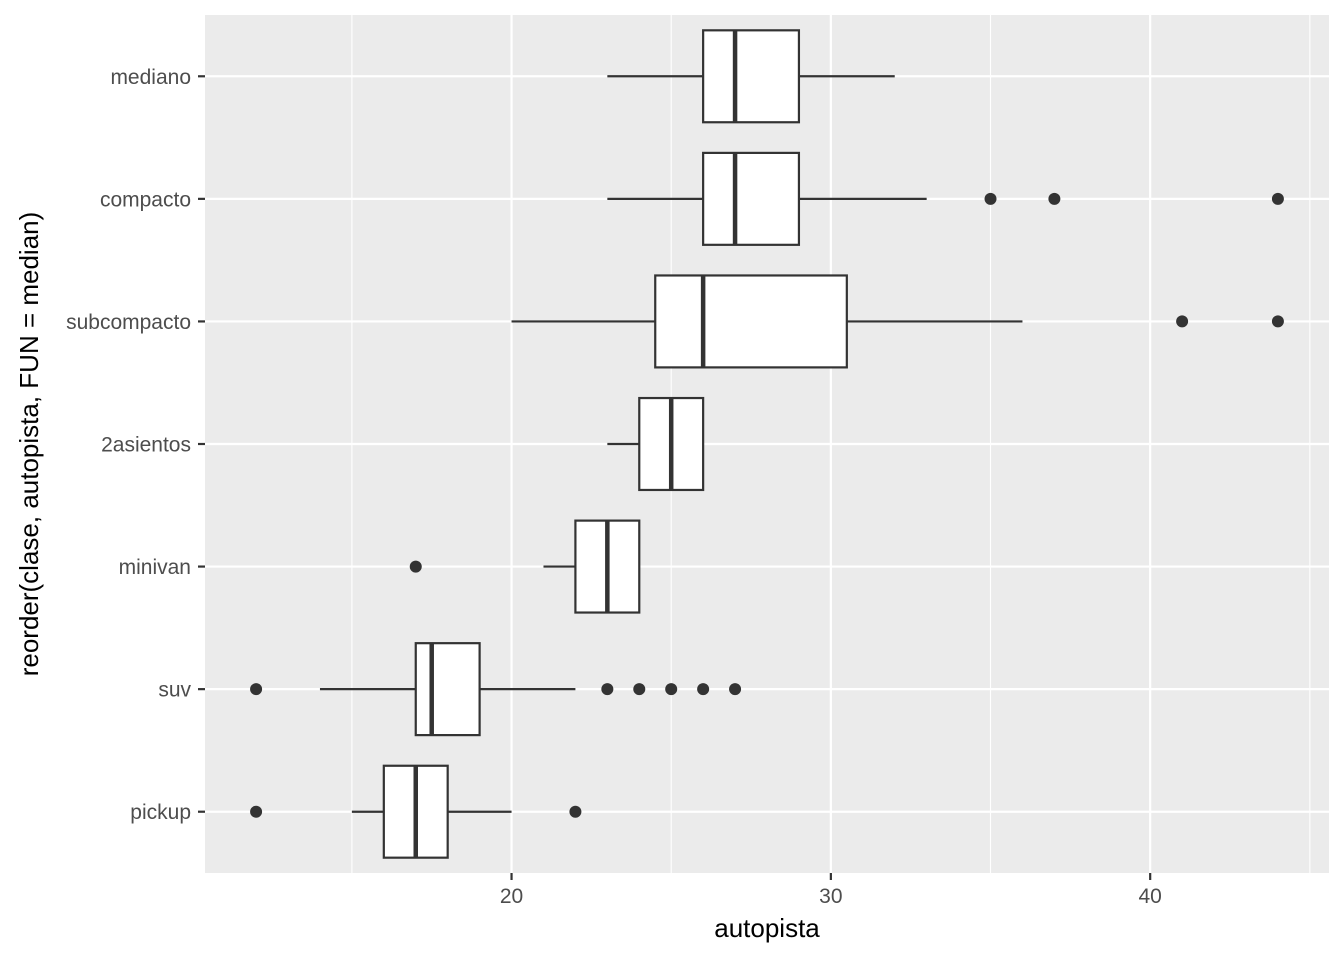 Image resolution: width=1344 pixels, height=960 pixels. Describe the element at coordinates (145, 199) in the screenshot. I see `y-tick-label: compacto` at that location.